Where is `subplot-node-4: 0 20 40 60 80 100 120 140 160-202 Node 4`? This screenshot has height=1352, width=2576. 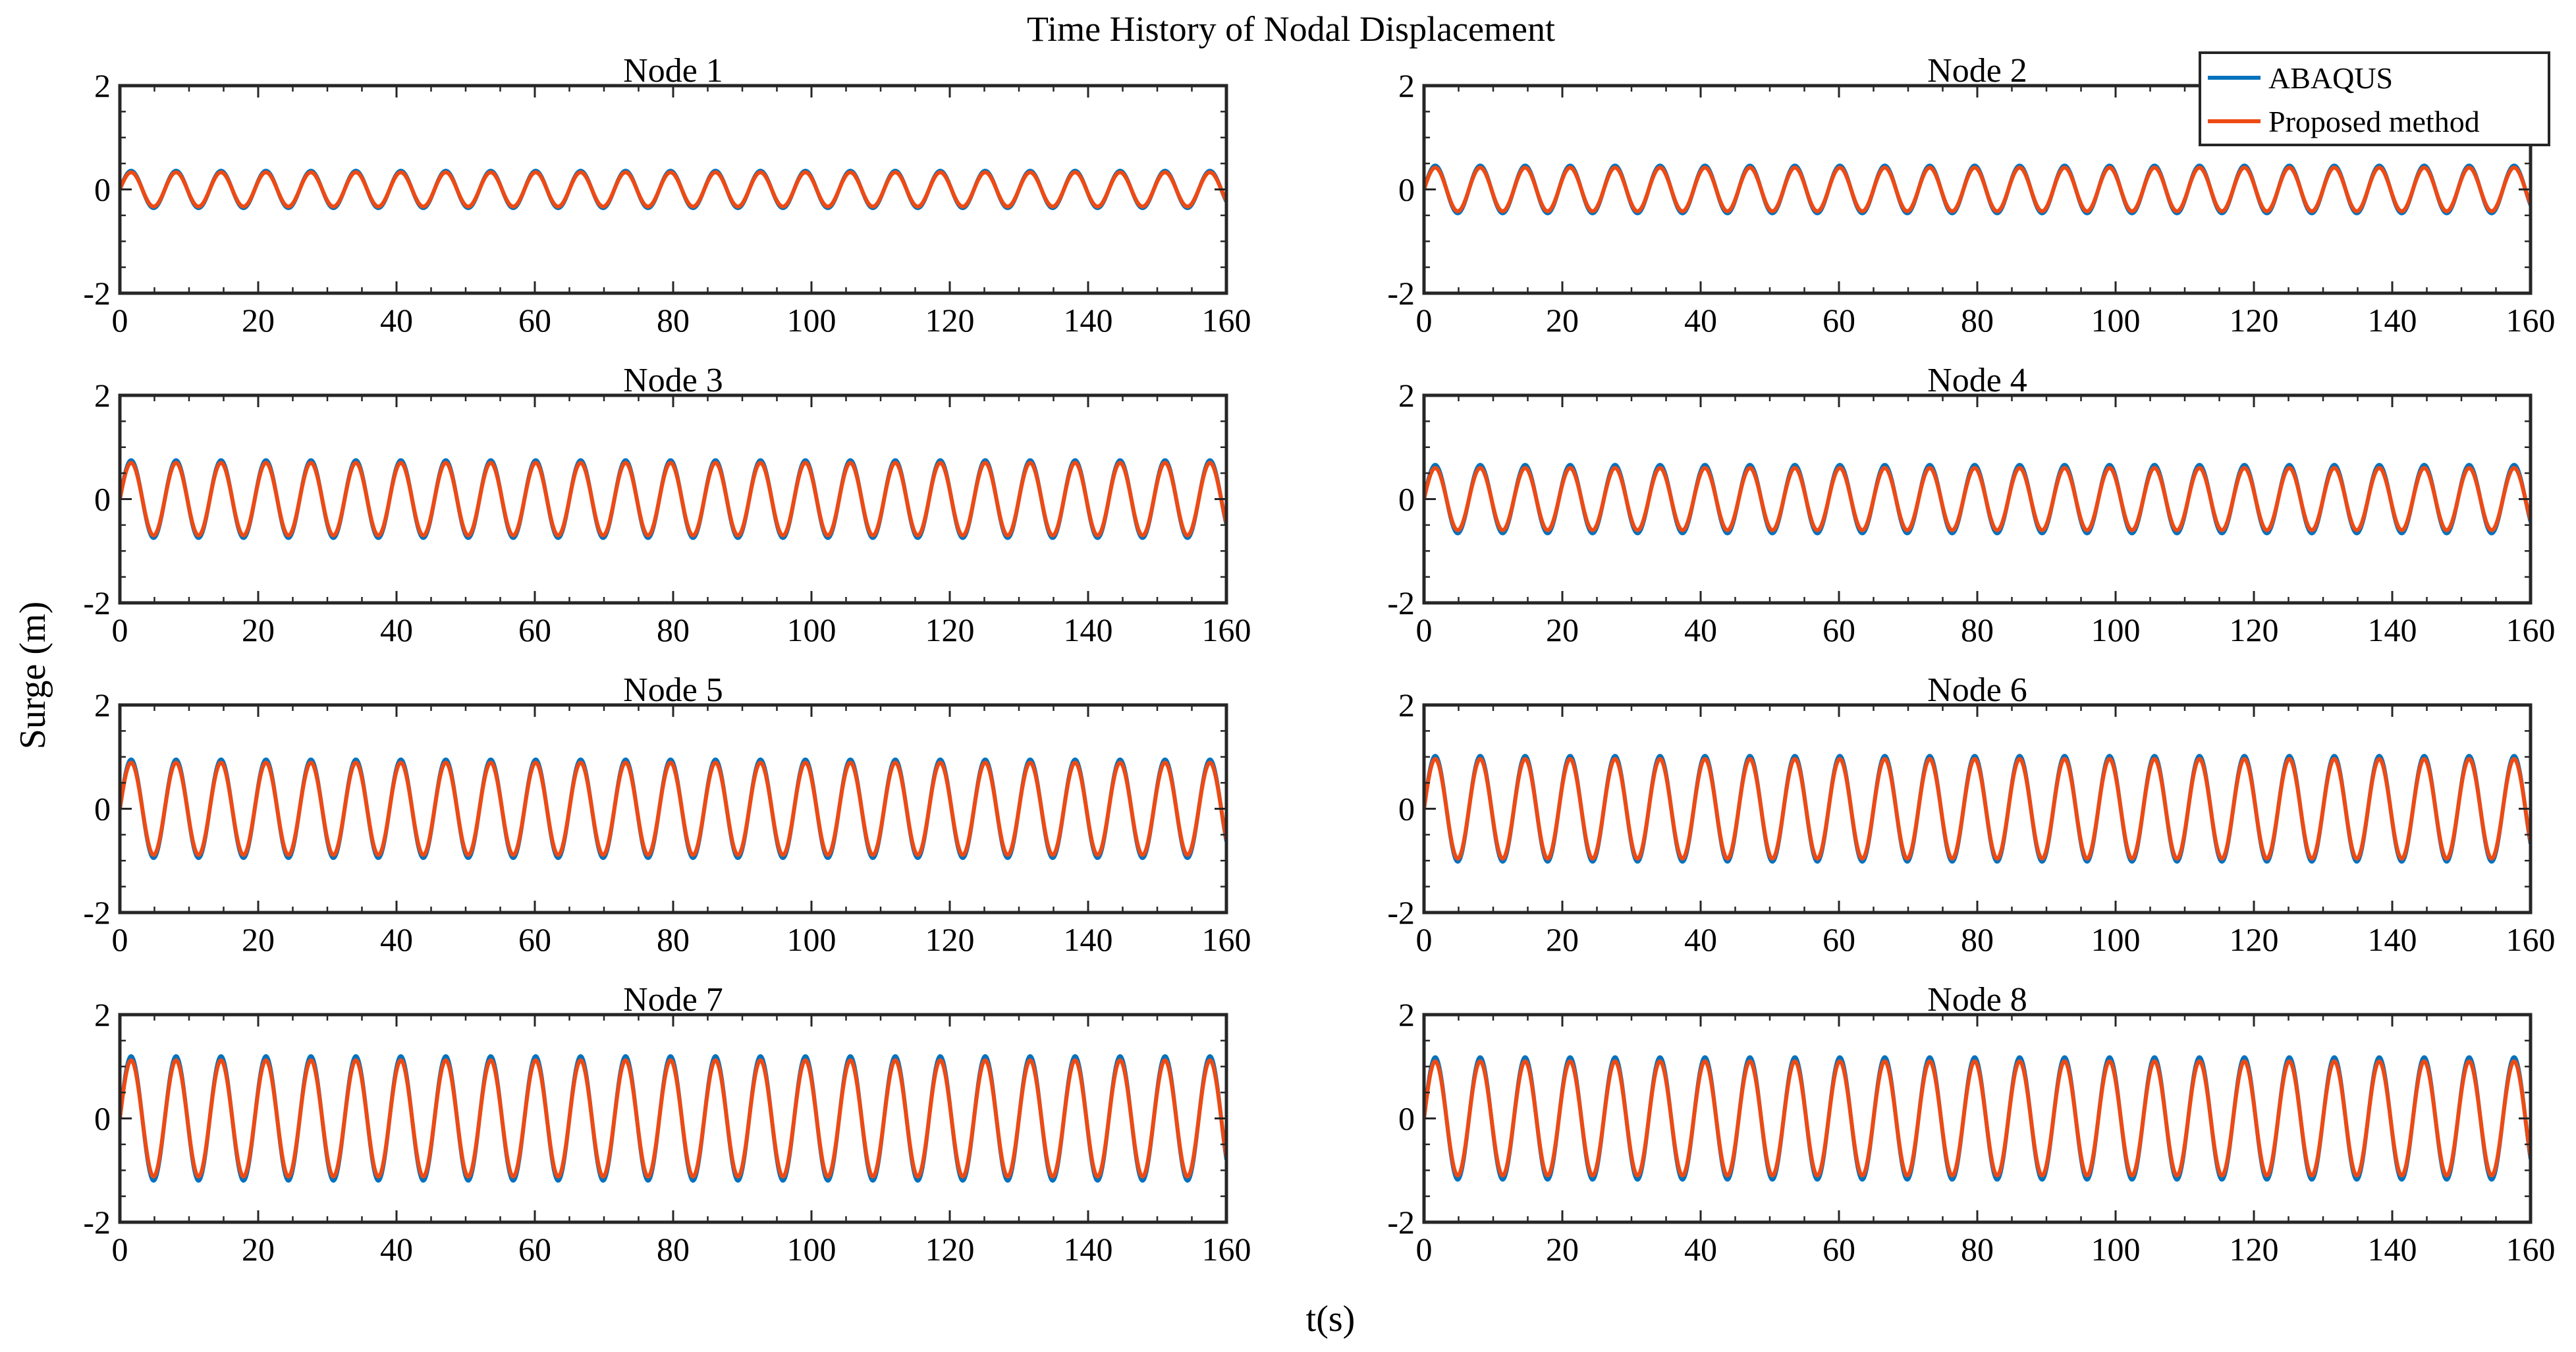
subplot-node-4: 0 20 40 60 80 100 120 140 160-202 Node 4 is located at coordinates (1971, 505).